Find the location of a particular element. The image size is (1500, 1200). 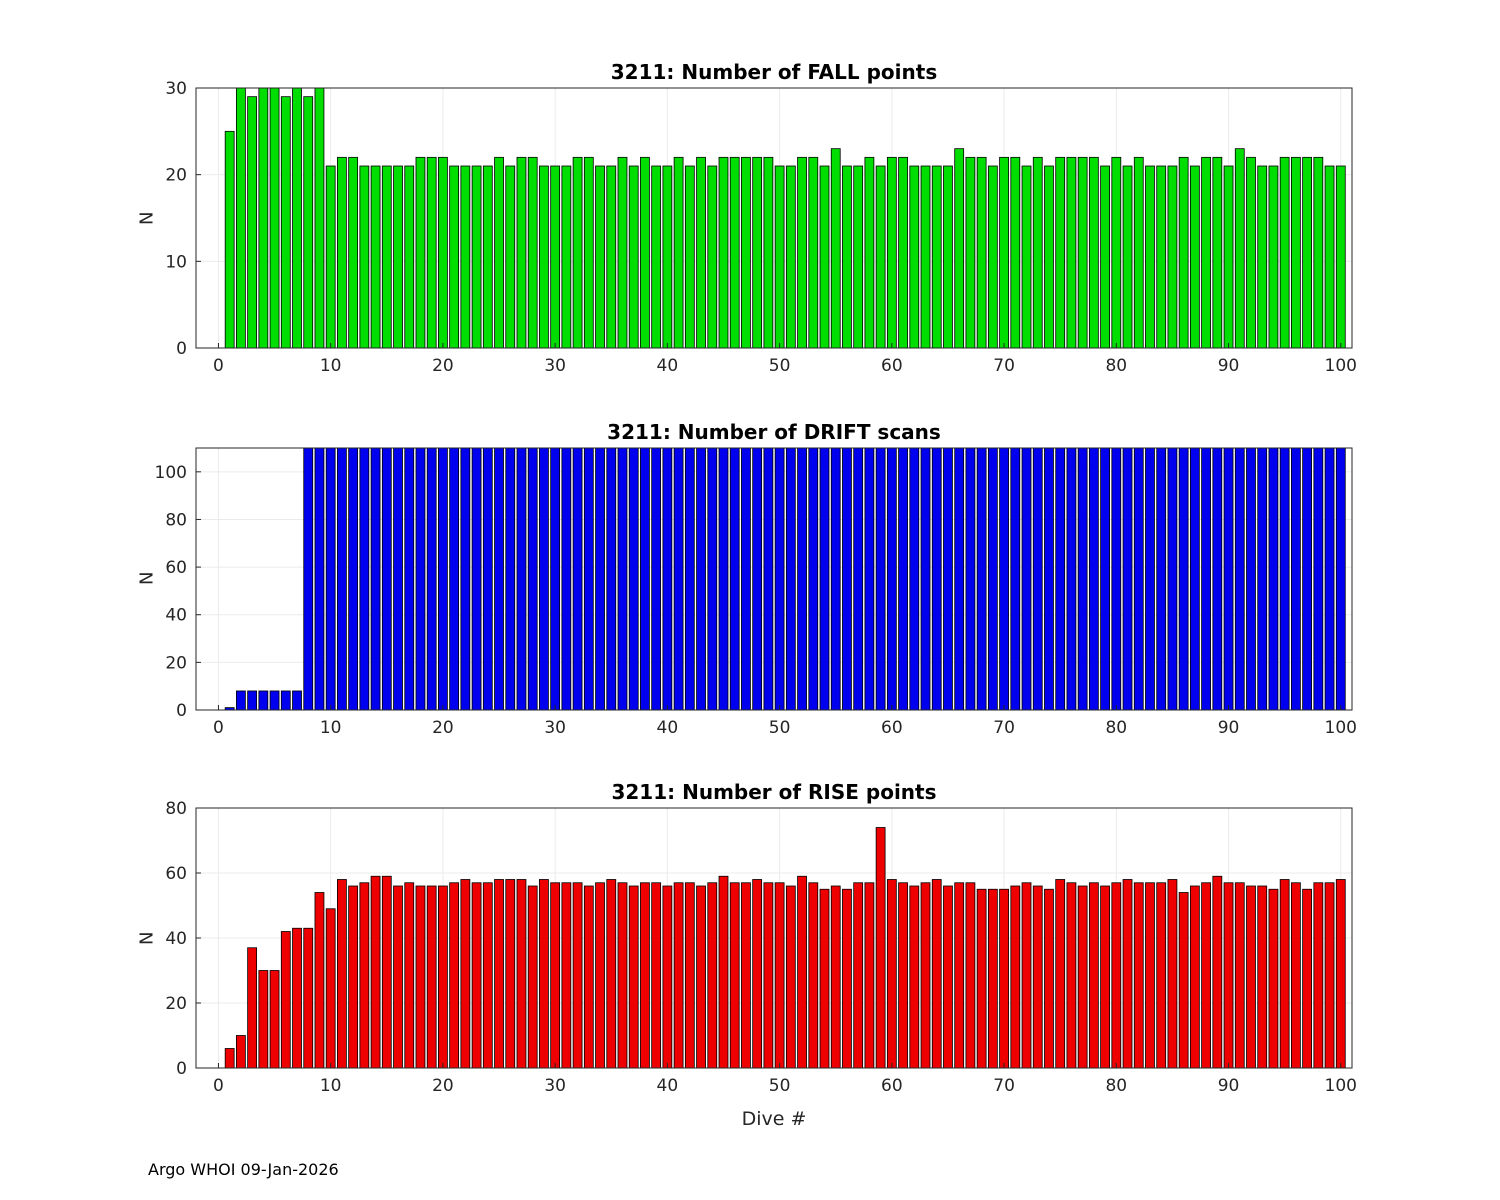

fall-chart-title: 3211: Number of FALL points is located at coordinates (774, 72).